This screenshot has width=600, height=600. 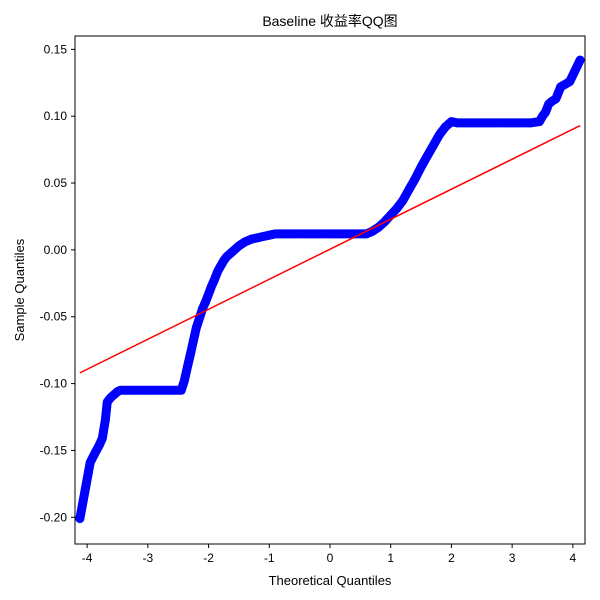 What do you see at coordinates (54, 317) in the screenshot?
I see `y-tick-label: -0.05` at bounding box center [54, 317].